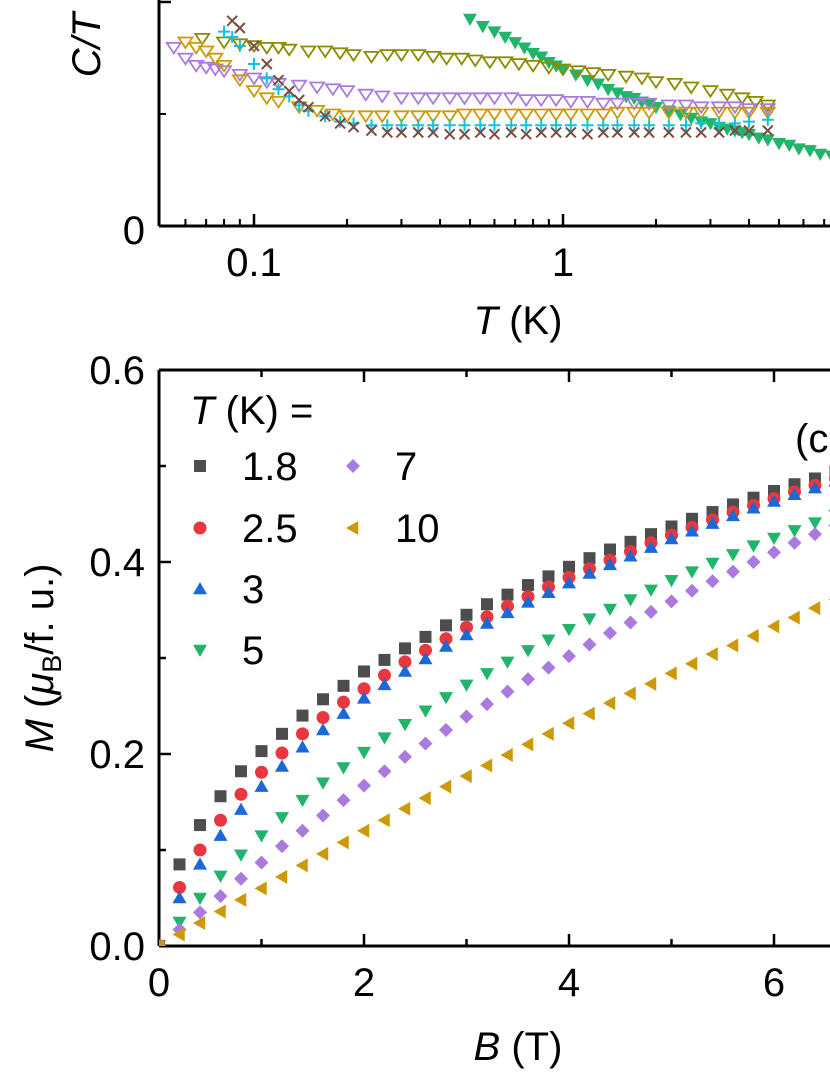  What do you see at coordinates (270, 529) in the screenshot?
I see `legend-label: 2.5` at bounding box center [270, 529].